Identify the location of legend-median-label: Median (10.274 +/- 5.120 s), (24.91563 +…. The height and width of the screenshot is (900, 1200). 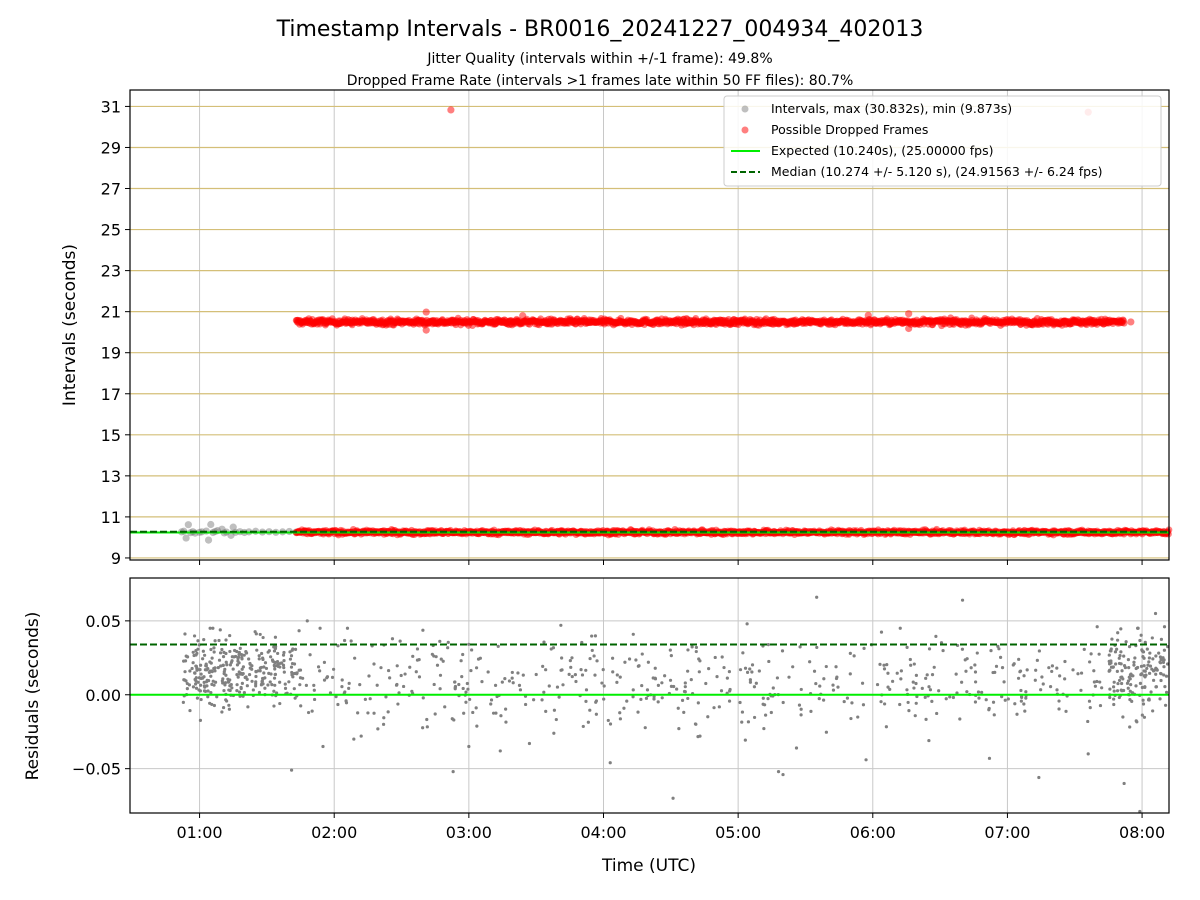
(936, 171).